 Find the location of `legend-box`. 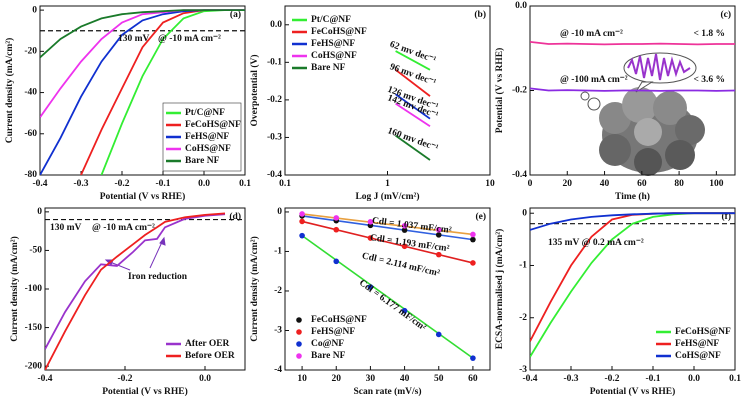

legend-box is located at coordinates (202, 137).